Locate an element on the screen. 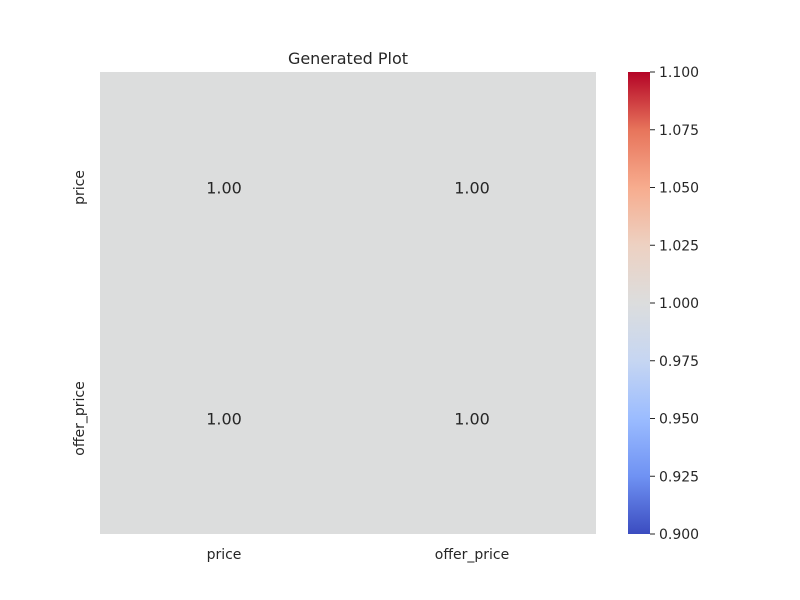 The width and height of the screenshot is (800, 600). x-tick-labels: price offer_price is located at coordinates (358, 555).